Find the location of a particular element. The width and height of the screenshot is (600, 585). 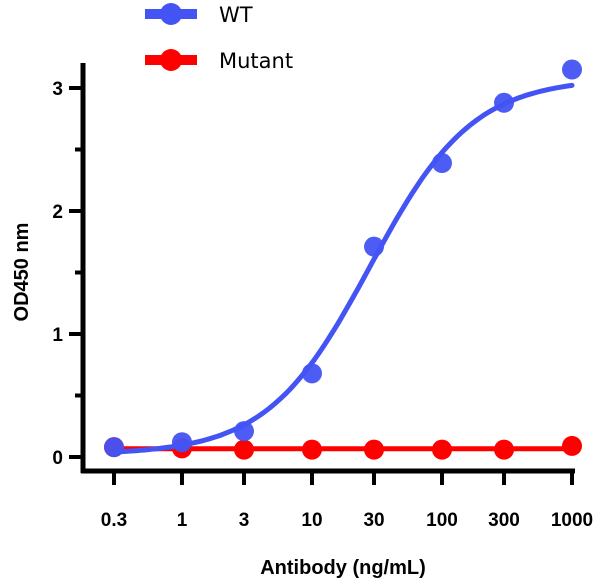

x-tick-label: 100 is located at coordinates (442, 520).